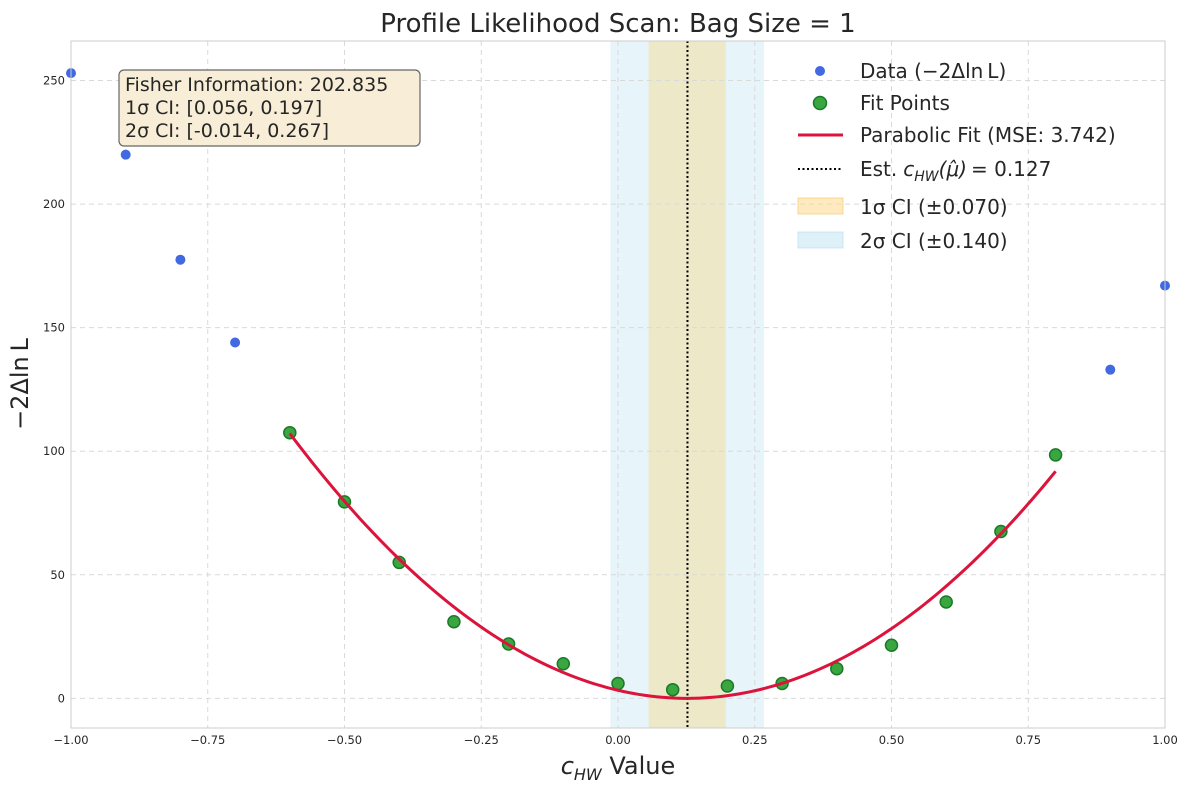 The height and width of the screenshot is (790, 1189). Describe the element at coordinates (908, 169) in the screenshot. I see `legend-estimate-var: c` at that location.